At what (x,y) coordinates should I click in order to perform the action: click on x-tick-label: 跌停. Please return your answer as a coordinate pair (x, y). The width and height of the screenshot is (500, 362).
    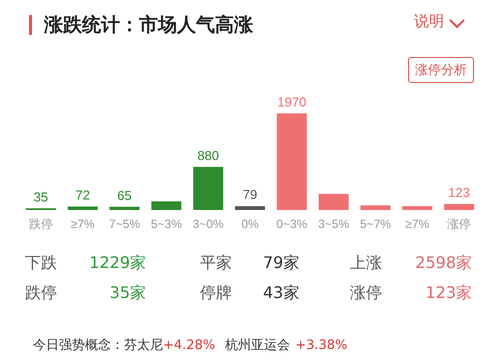
    Looking at the image, I should click on (40, 224).